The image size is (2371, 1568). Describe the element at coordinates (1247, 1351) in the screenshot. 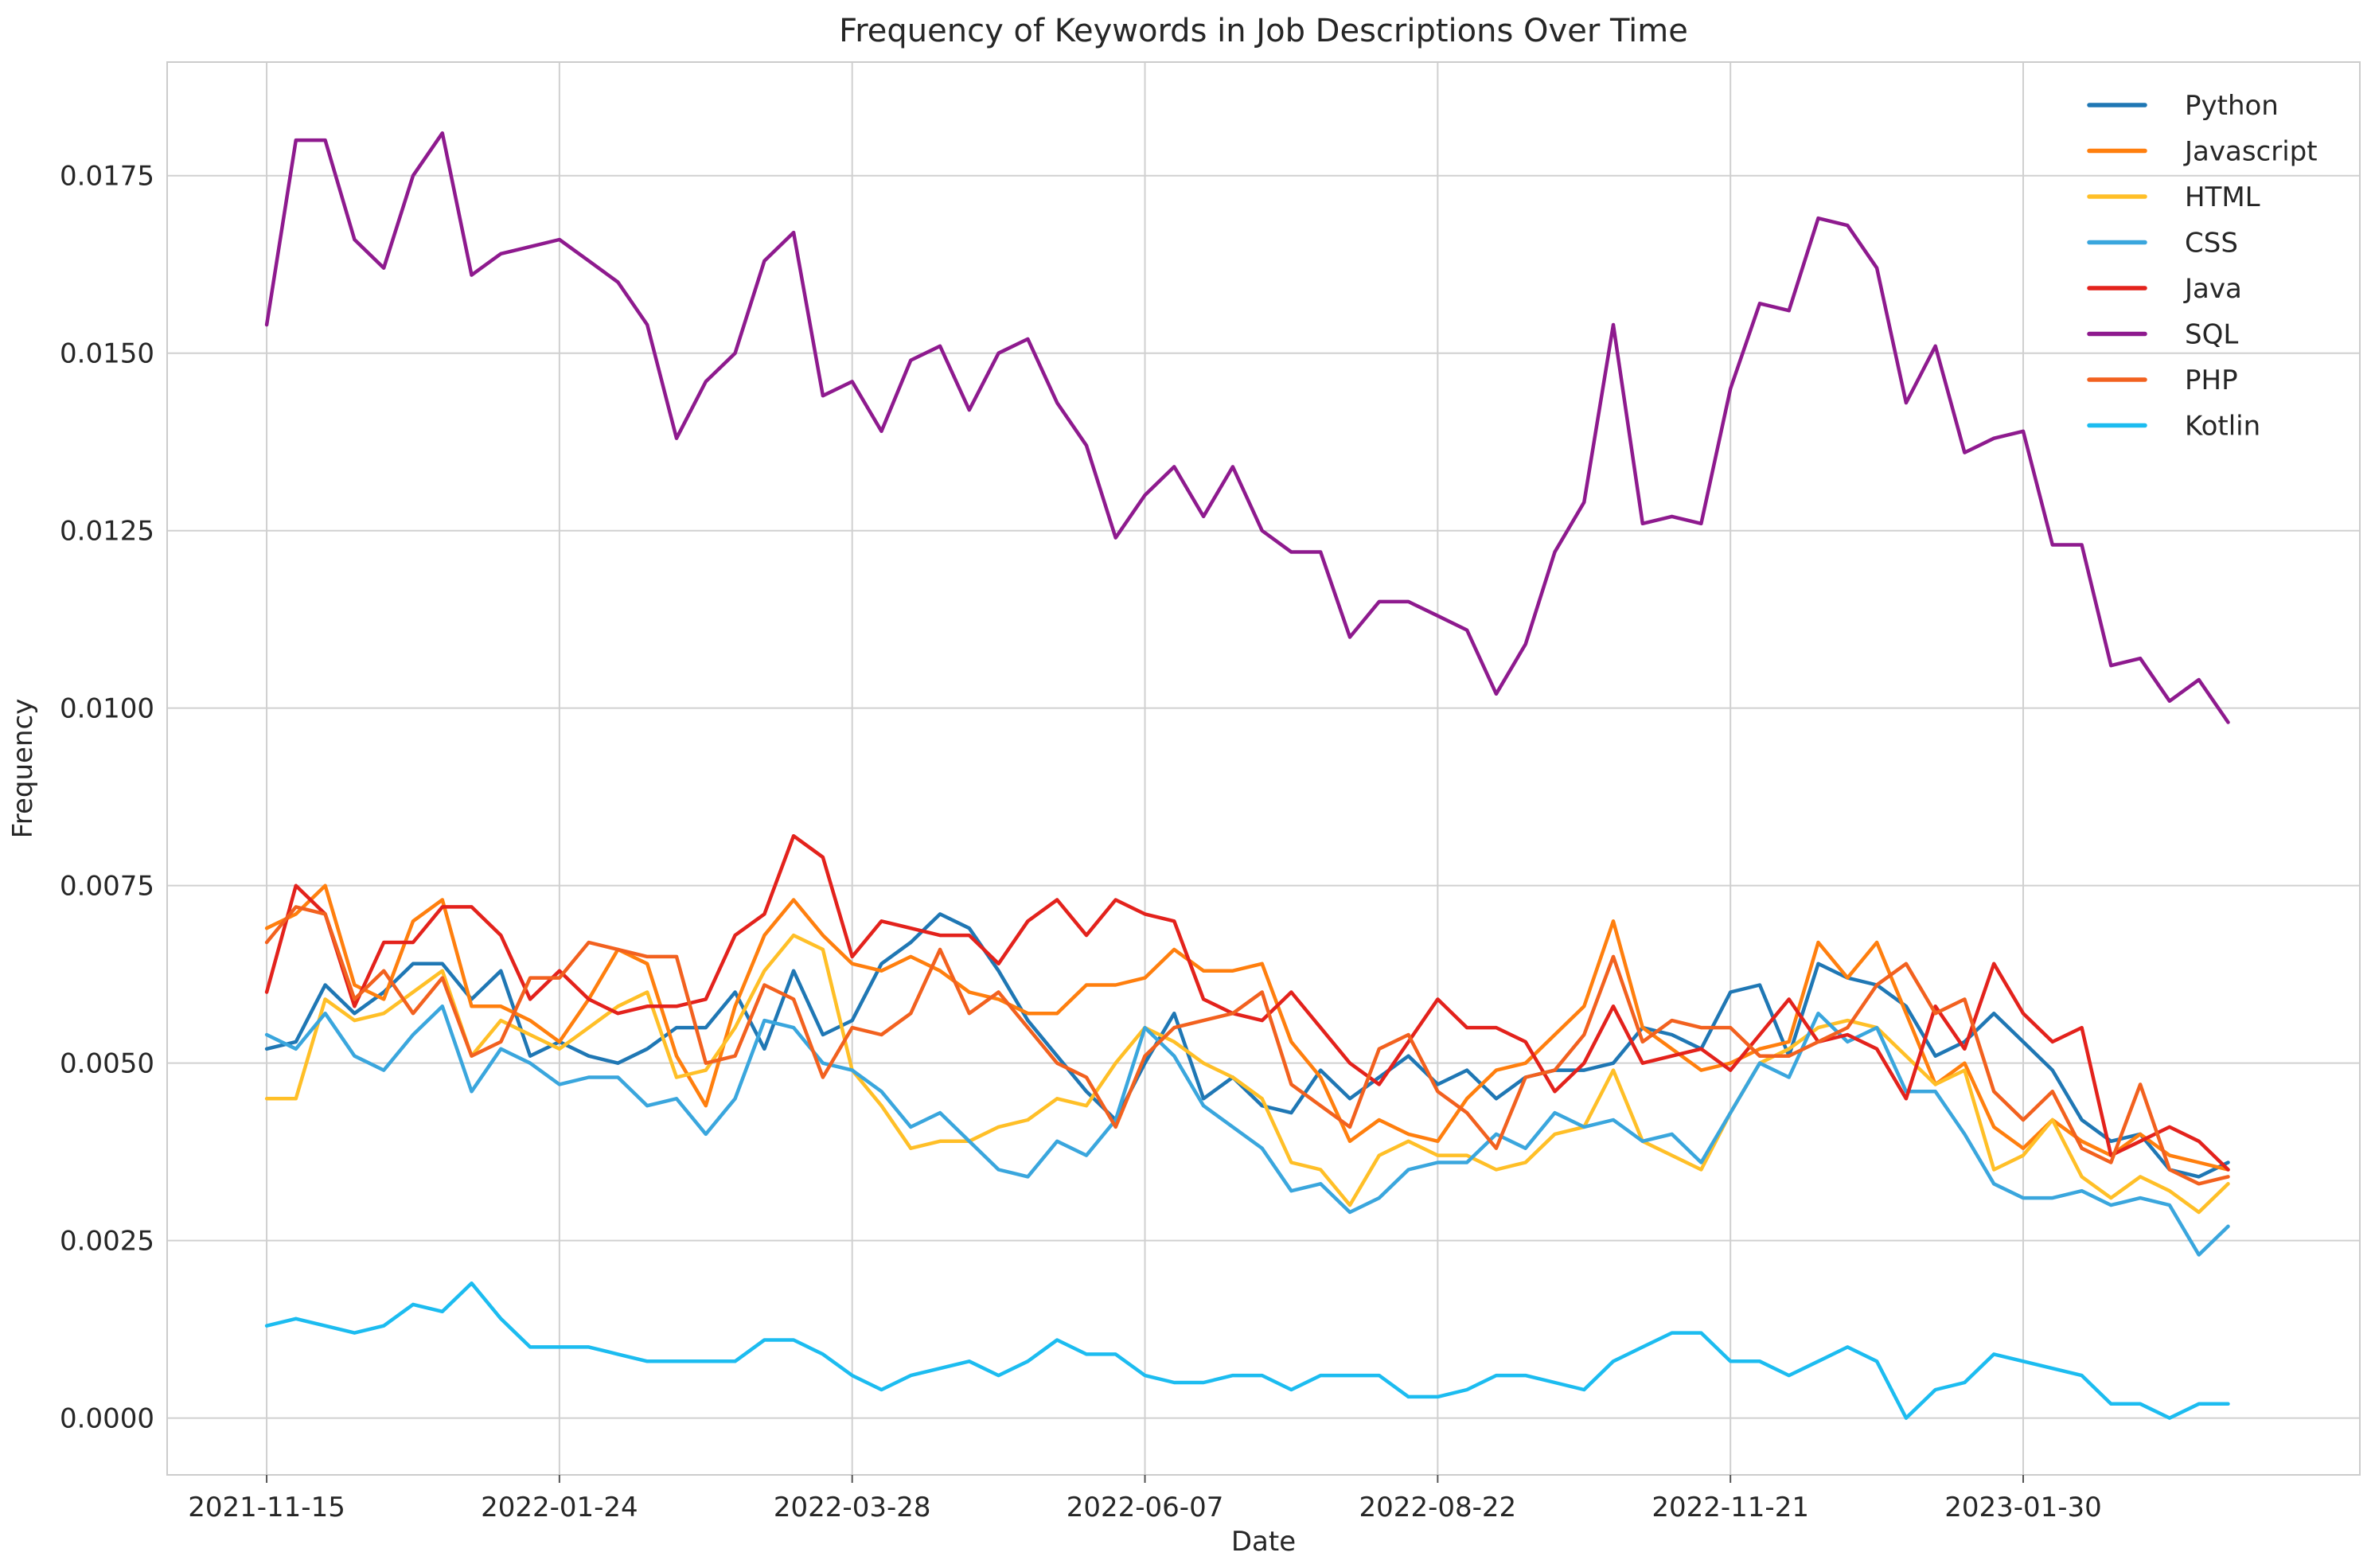

I see `series-line-kotlin` at that location.